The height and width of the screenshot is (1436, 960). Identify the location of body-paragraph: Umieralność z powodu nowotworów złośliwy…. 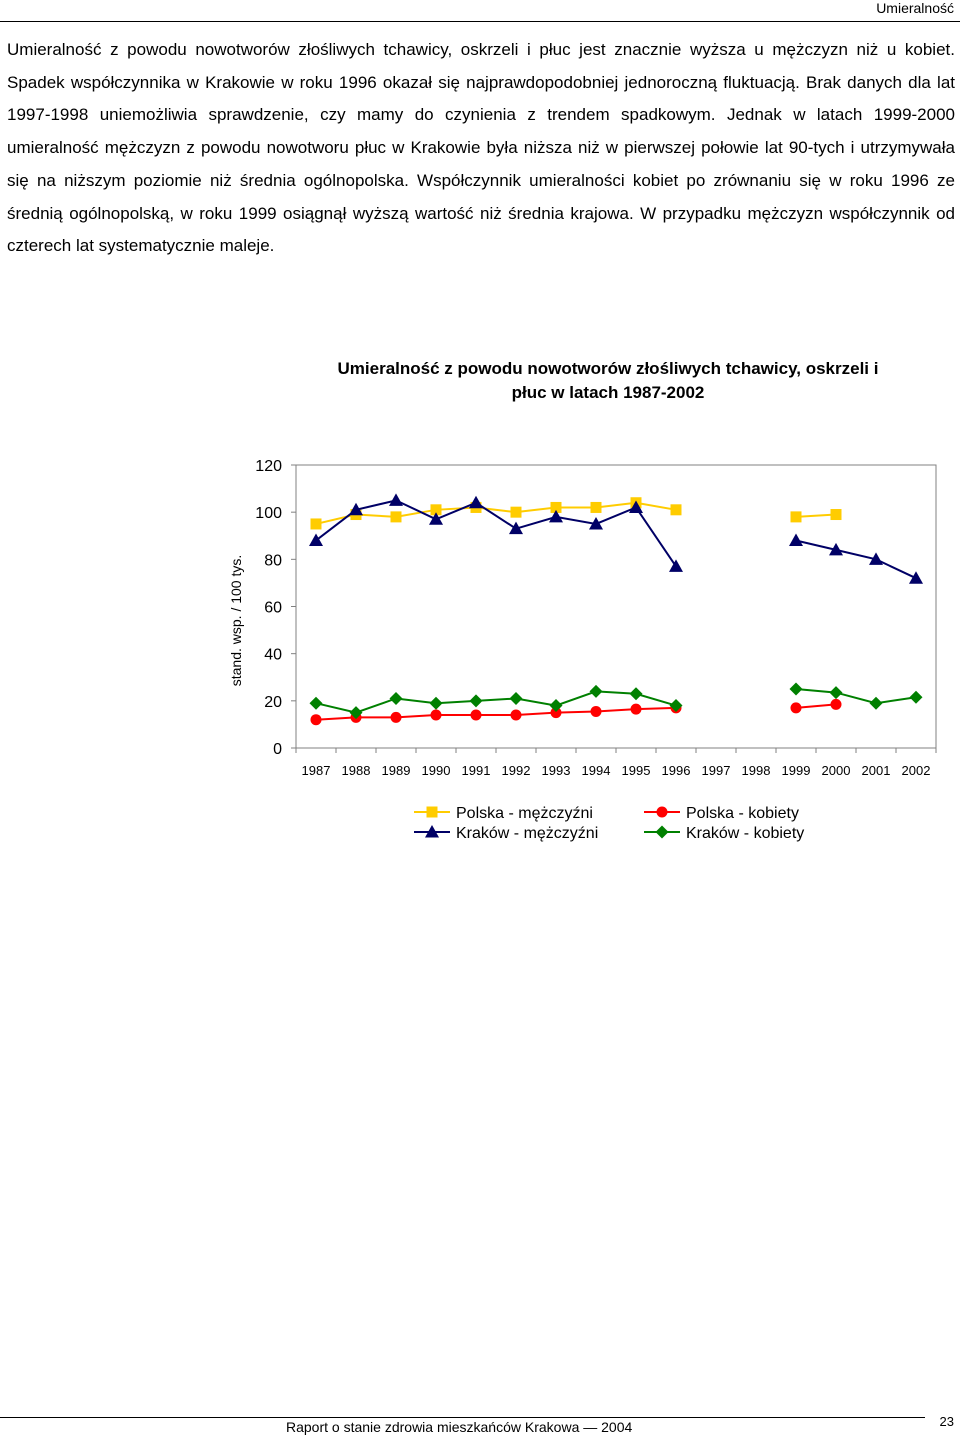
(481, 148).